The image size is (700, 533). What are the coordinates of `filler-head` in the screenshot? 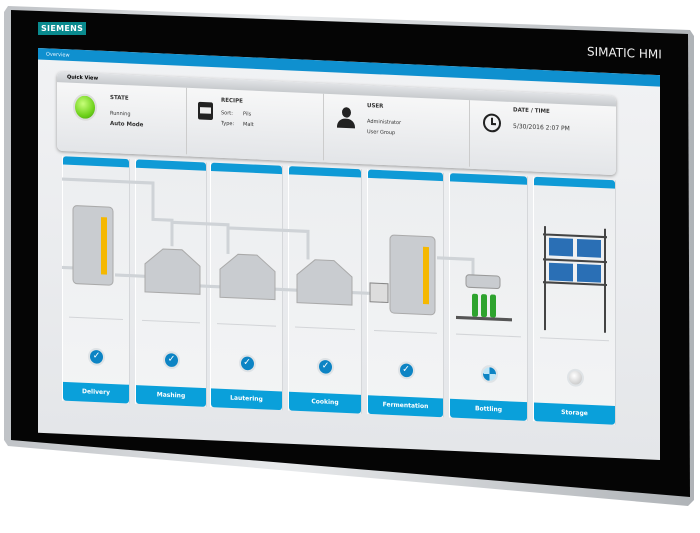 It's located at (483, 282).